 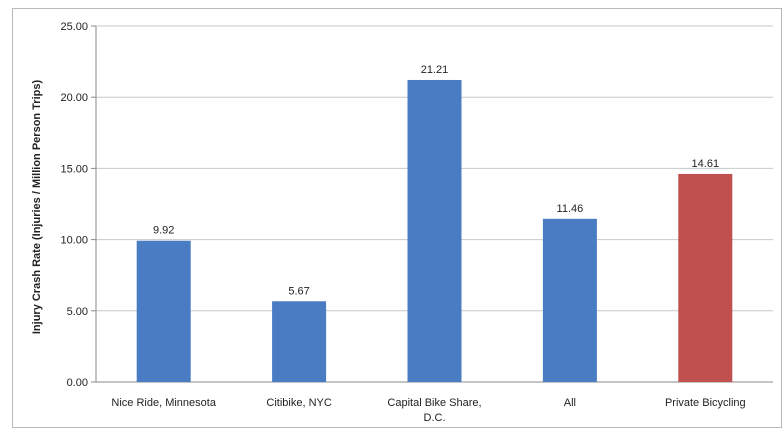 What do you see at coordinates (705, 403) in the screenshot?
I see `x-category-label: Private Bicycling` at bounding box center [705, 403].